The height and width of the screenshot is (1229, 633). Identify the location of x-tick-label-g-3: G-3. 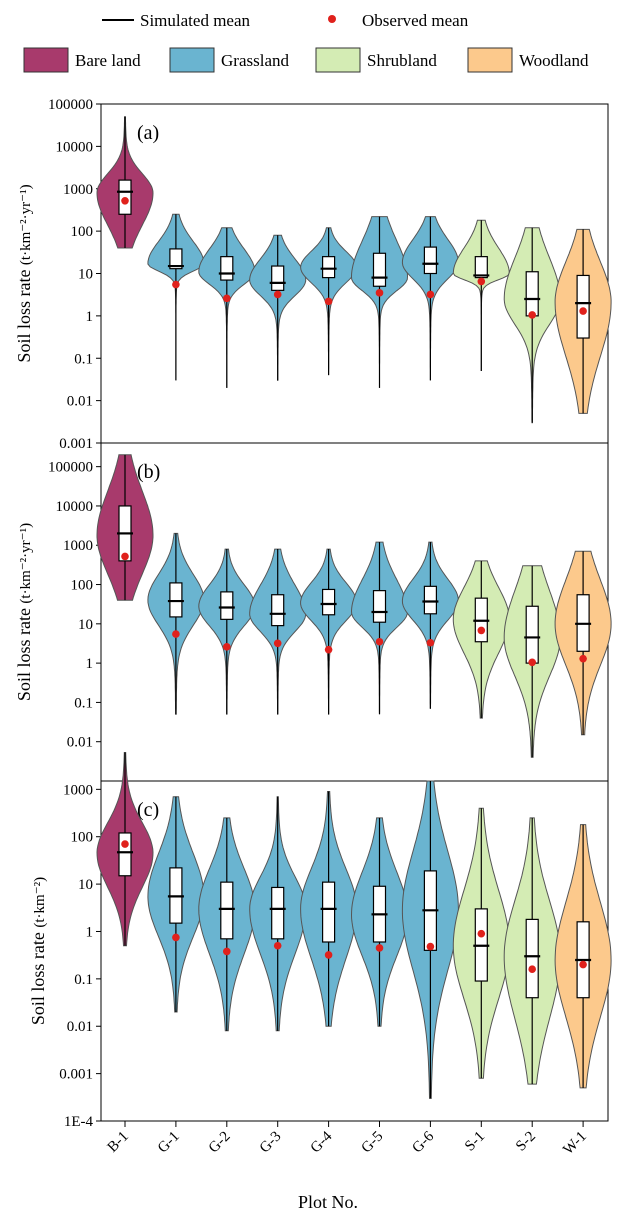
(271, 1143).